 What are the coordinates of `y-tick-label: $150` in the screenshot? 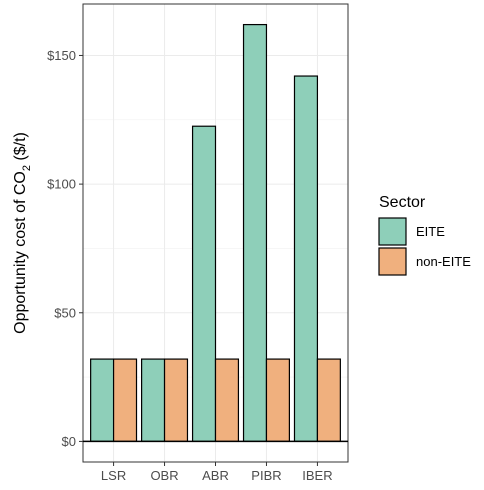 It's located at (61, 55).